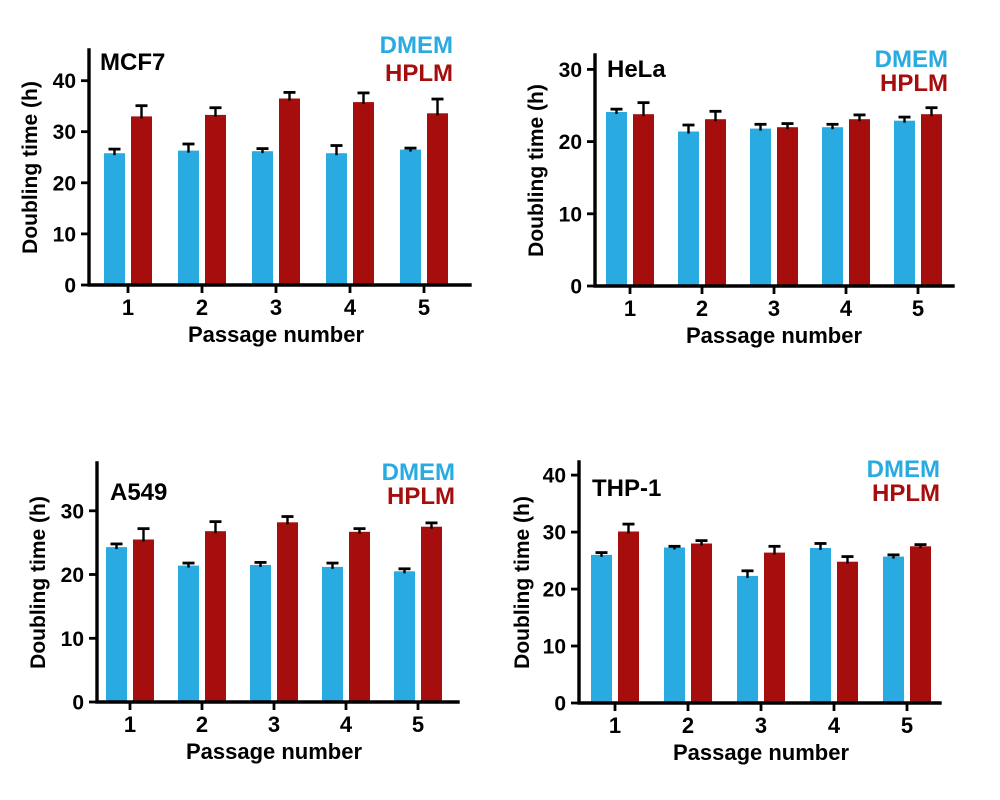 This screenshot has height=800, width=1000. What do you see at coordinates (64, 81) in the screenshot?
I see `y-tick-label: 40` at bounding box center [64, 81].